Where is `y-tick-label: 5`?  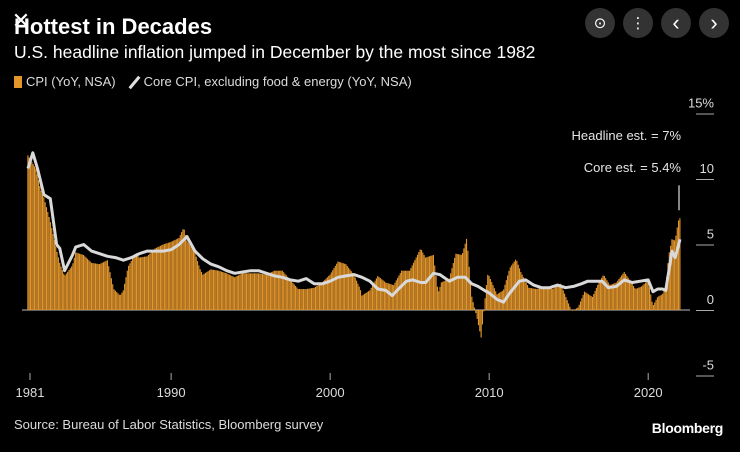 y-tick-label: 5 is located at coordinates (710, 234).